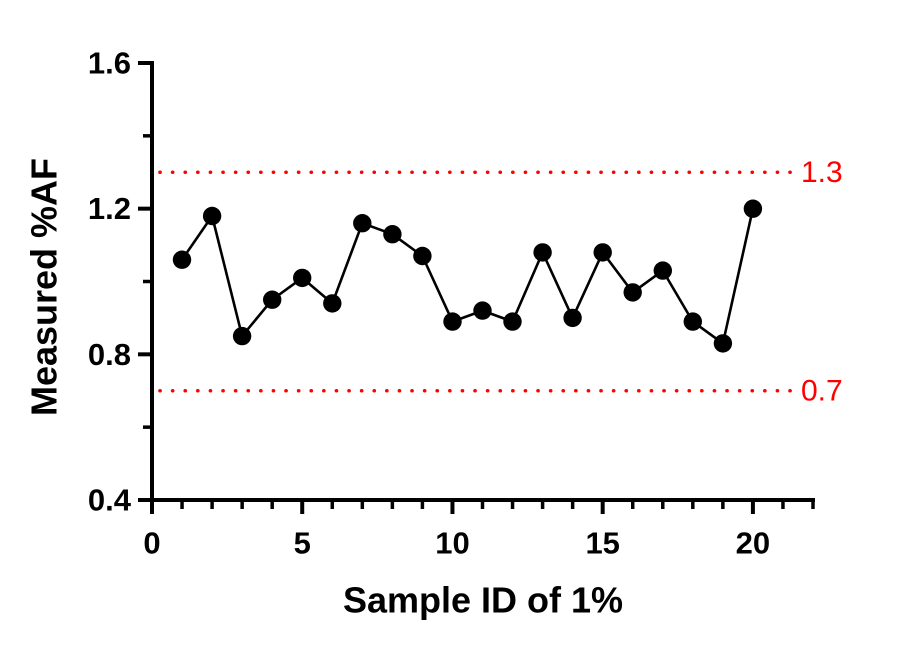  I want to click on x-axis-title: Sample ID of 1%, so click(483, 600).